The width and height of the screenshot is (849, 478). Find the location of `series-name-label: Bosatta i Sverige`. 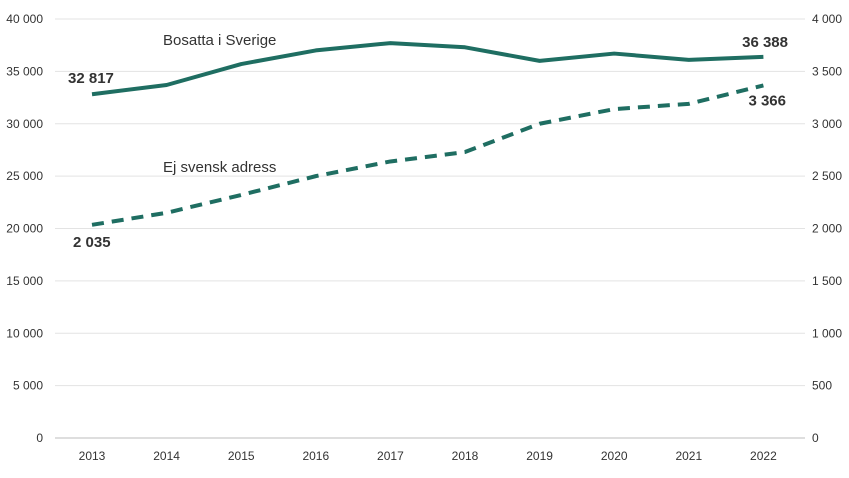

series-name-label: Bosatta i Sverige is located at coordinates (219, 40).